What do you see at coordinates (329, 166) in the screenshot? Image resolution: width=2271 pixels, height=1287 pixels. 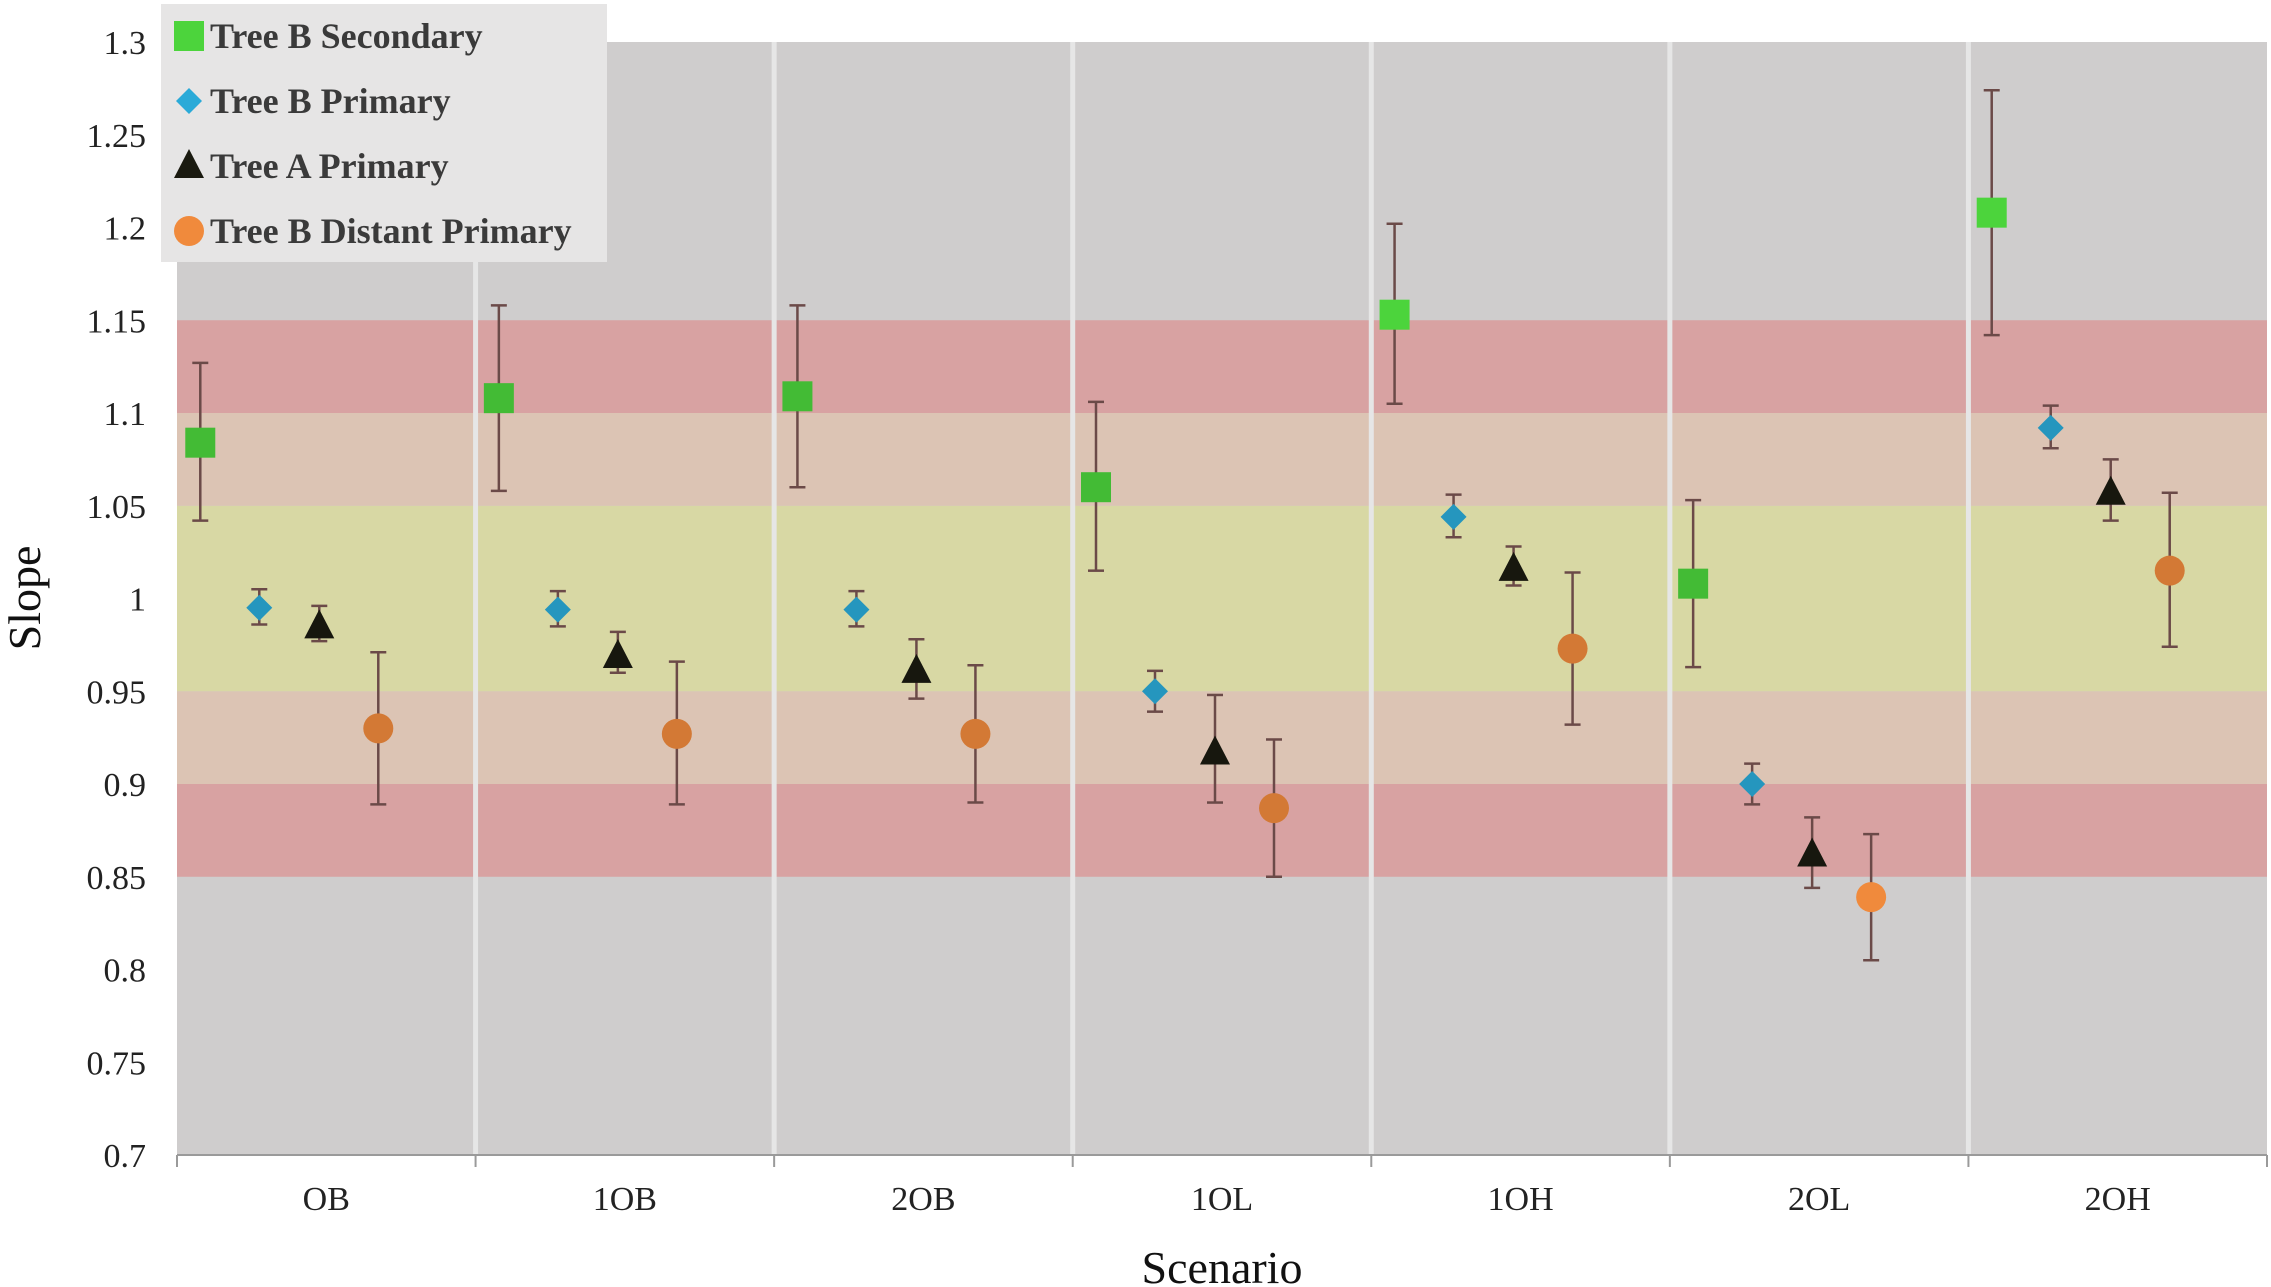 I see `legend-label: Tree A Primary` at bounding box center [329, 166].